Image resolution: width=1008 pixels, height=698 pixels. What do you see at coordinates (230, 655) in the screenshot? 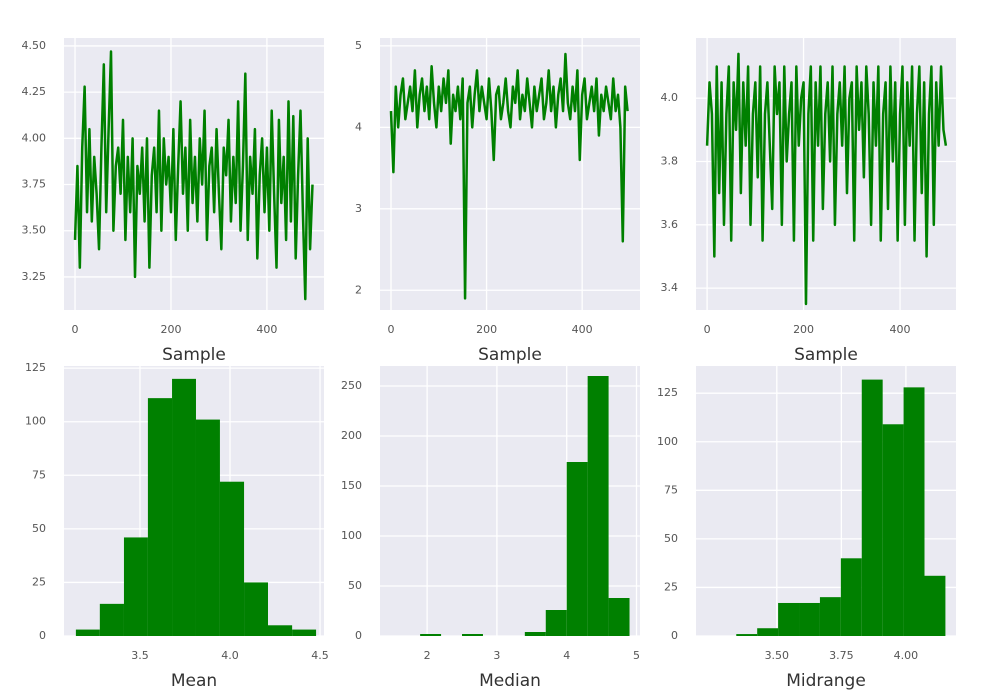
I see `x-tick-label: 4.0` at bounding box center [230, 655].